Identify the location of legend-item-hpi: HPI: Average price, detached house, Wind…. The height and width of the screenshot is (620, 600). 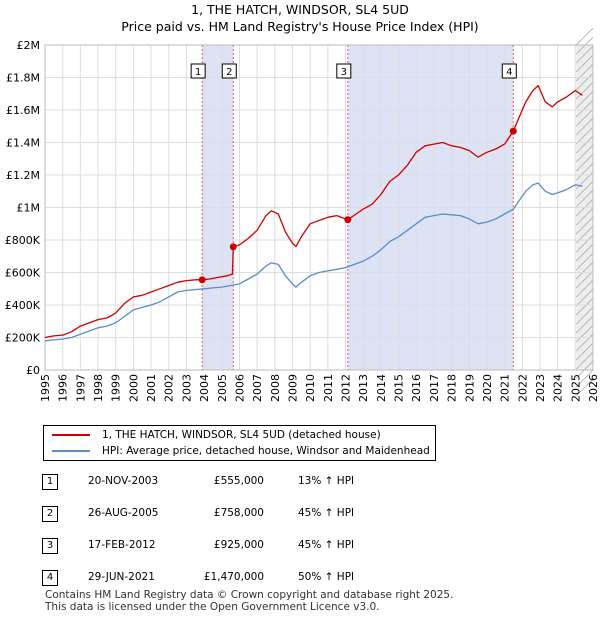
(241, 451).